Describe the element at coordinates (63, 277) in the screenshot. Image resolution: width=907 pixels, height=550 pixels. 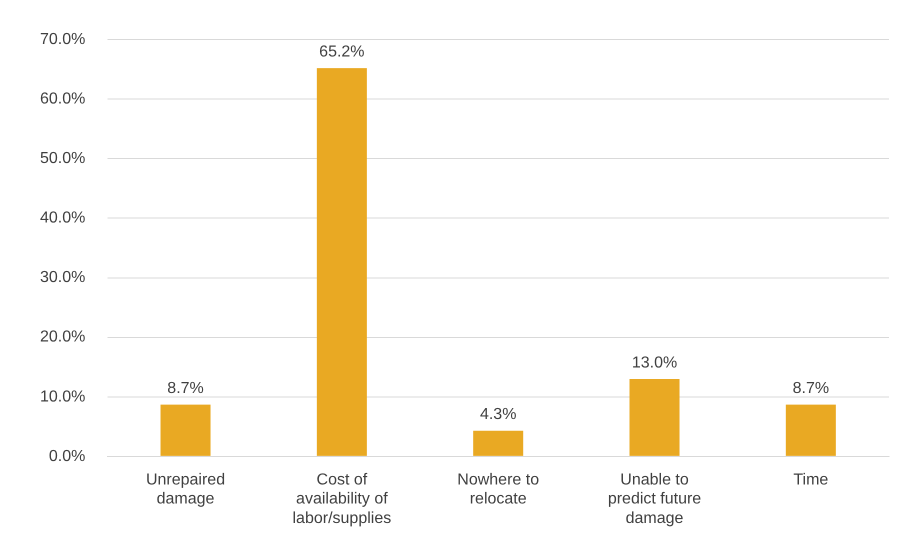
I see `y-tick-label: 30.0%` at that location.